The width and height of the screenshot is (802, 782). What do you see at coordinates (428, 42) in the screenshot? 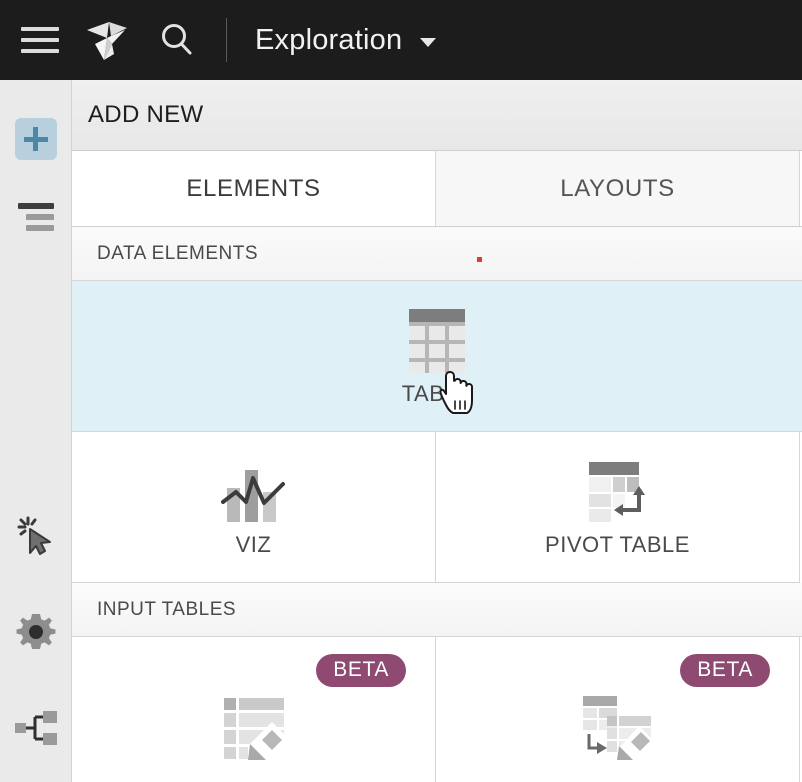
I see `chevron-down-icon` at bounding box center [428, 42].